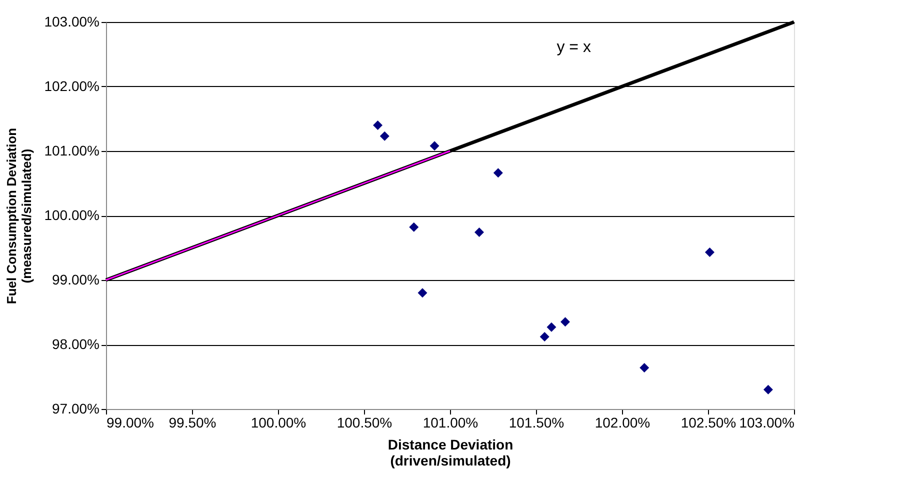 This screenshot has height=498, width=901. Describe the element at coordinates (76, 344) in the screenshot. I see `y-tick-label: 98.00%` at that location.